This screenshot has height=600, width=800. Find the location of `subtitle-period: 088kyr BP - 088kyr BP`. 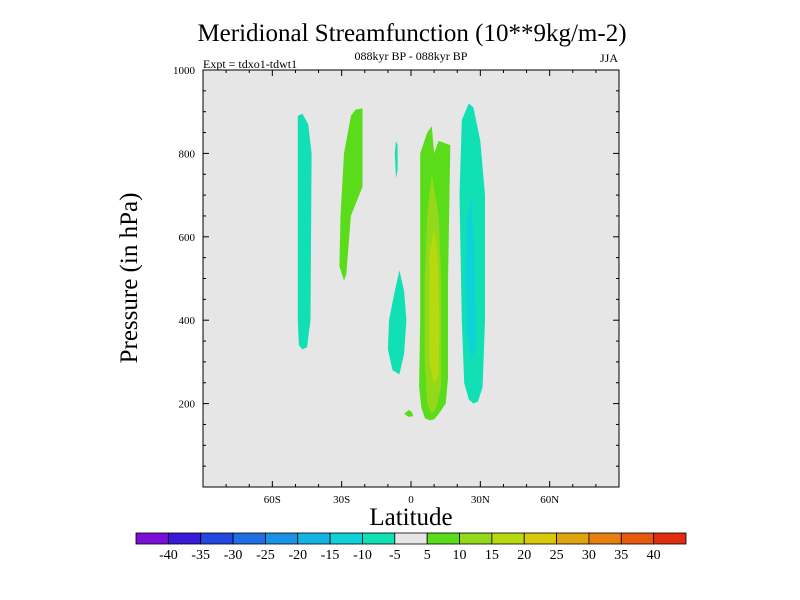

subtitle-period: 088kyr BP - 088kyr BP is located at coordinates (411, 56).